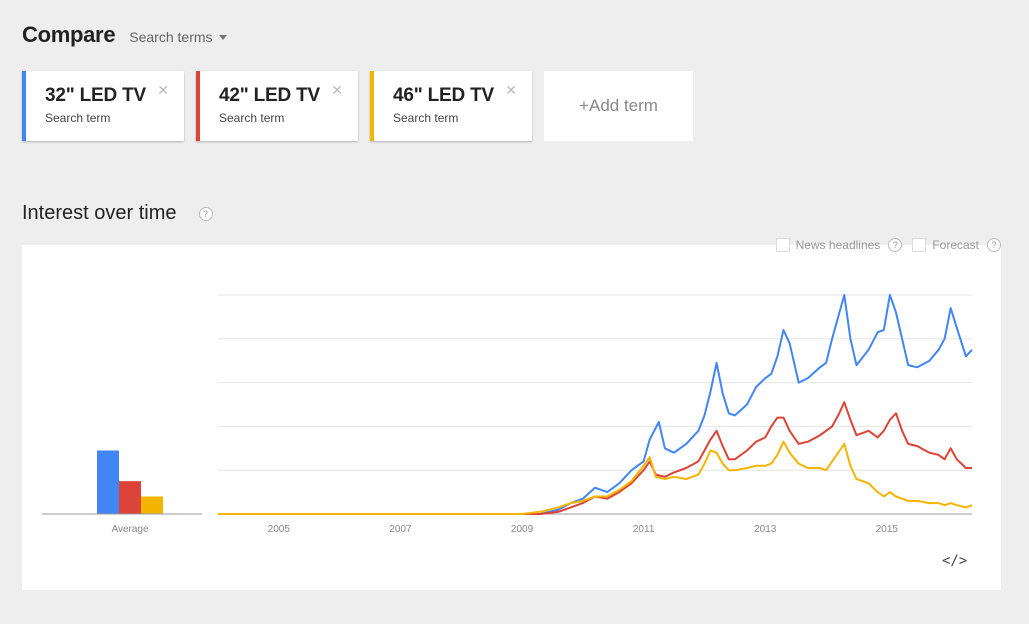 The width and height of the screenshot is (1029, 624). I want to click on embed-code-icon: </>, so click(955, 561).